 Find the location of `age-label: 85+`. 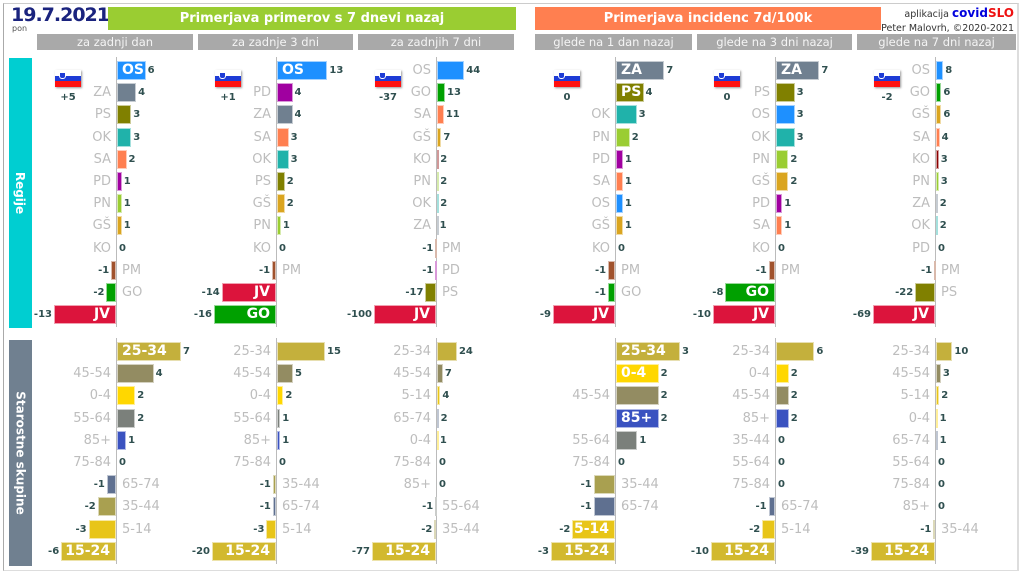

age-label: 85+ is located at coordinates (417, 485).